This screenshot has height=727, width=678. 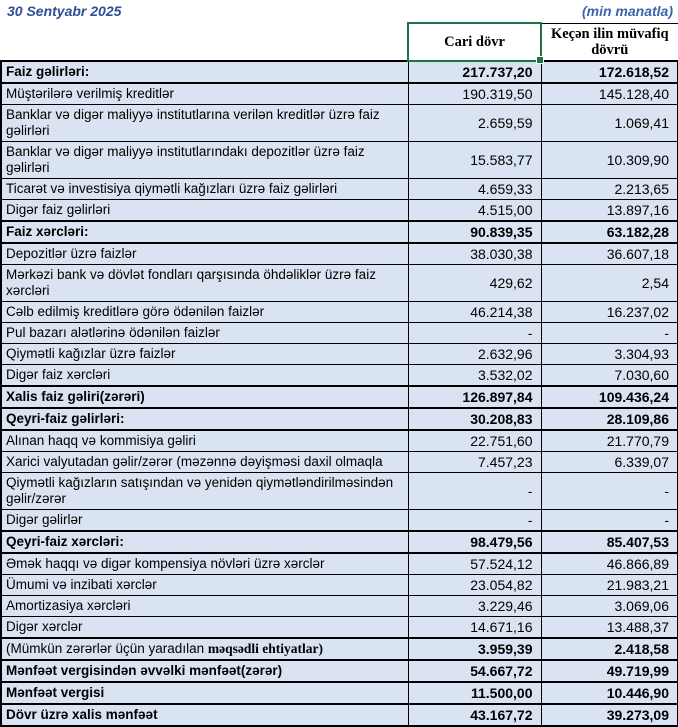 What do you see at coordinates (609, 72) in the screenshot?
I see `previous-period-value-cell: 172.618,52` at bounding box center [609, 72].